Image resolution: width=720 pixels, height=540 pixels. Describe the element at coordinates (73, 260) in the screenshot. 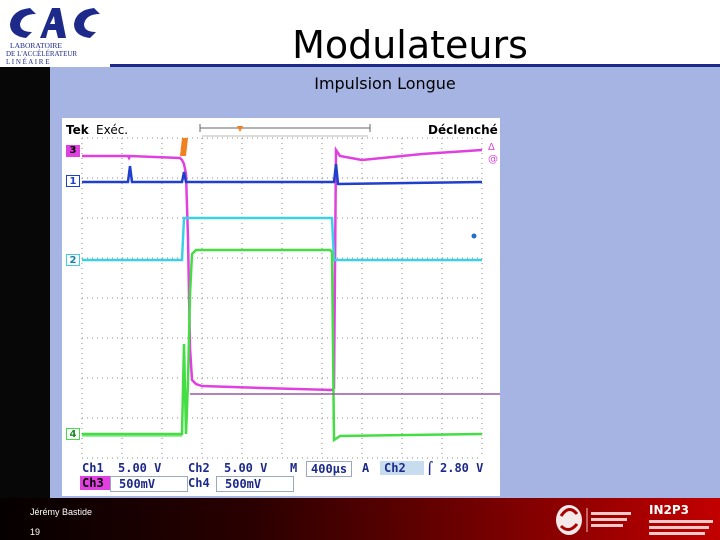

I see `ch2-marker: 2` at that location.